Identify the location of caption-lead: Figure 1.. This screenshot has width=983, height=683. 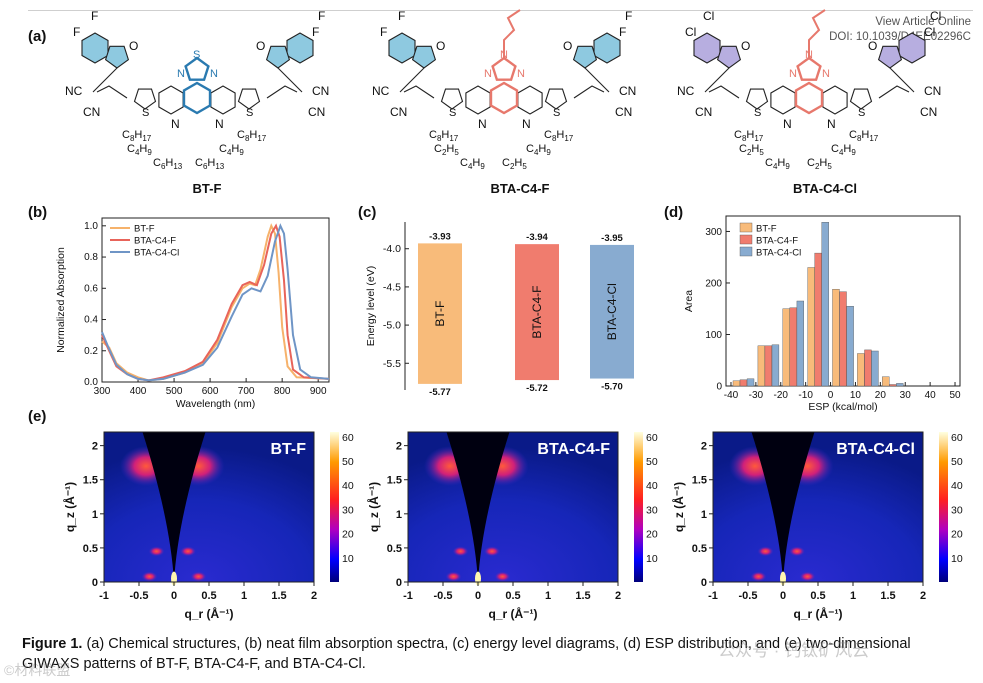
(52, 644).